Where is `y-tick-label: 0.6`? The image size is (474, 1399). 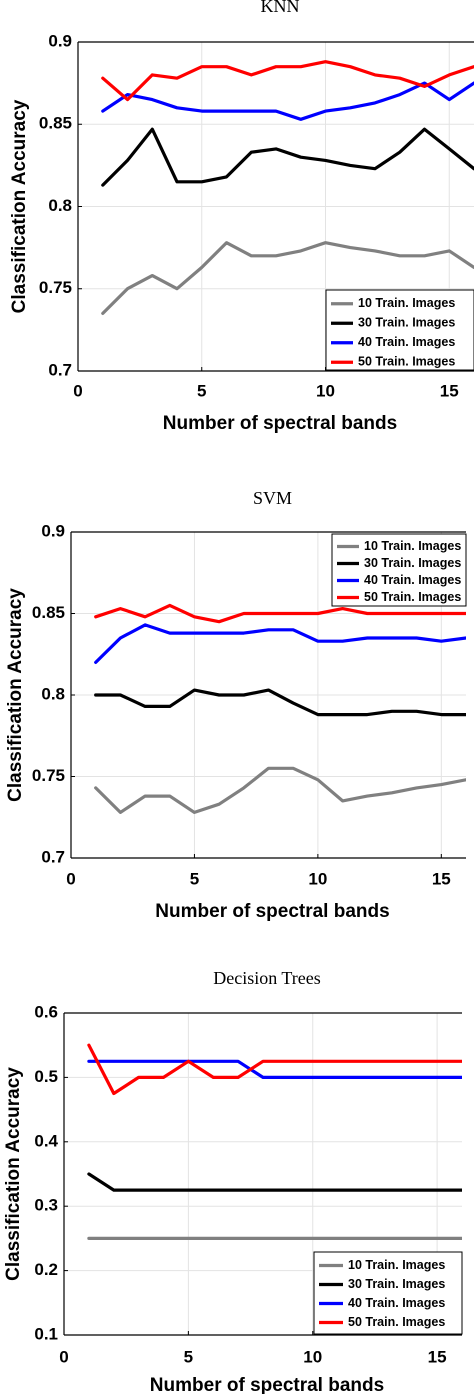 y-tick-label: 0.6 is located at coordinates (46, 1011).